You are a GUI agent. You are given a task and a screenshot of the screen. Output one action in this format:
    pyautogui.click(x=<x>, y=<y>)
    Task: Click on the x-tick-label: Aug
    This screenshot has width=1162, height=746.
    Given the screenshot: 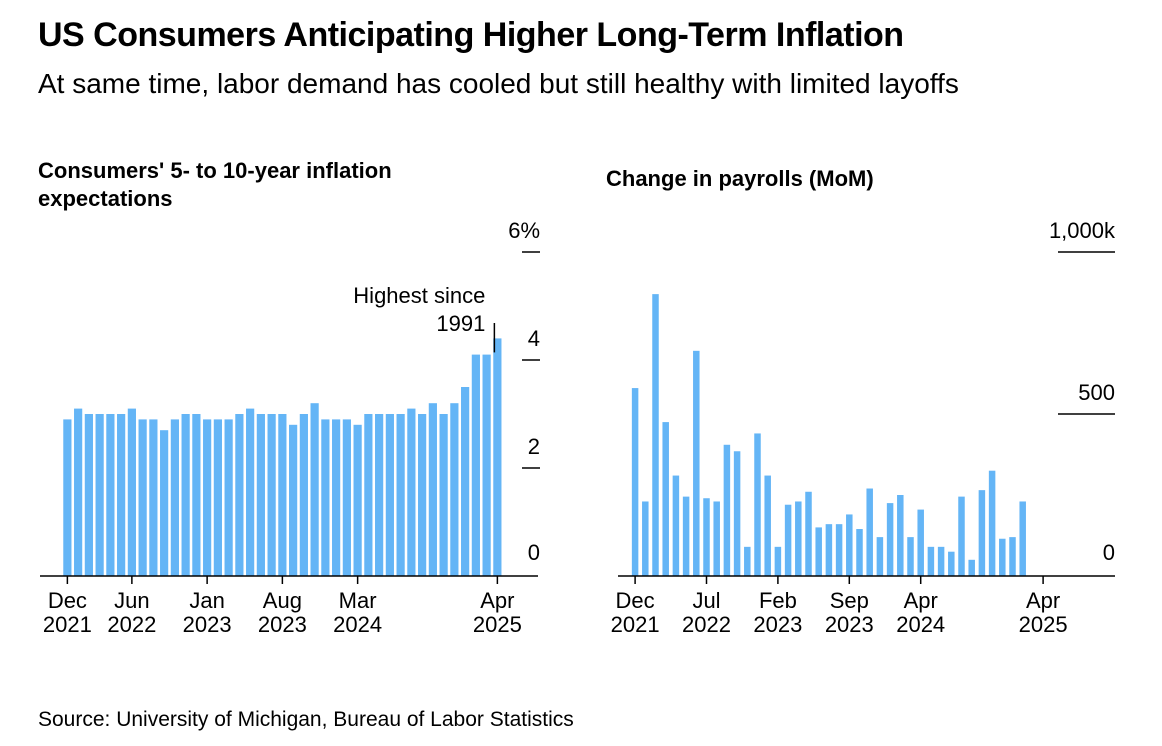 What is the action you would take?
    pyautogui.click(x=282, y=600)
    